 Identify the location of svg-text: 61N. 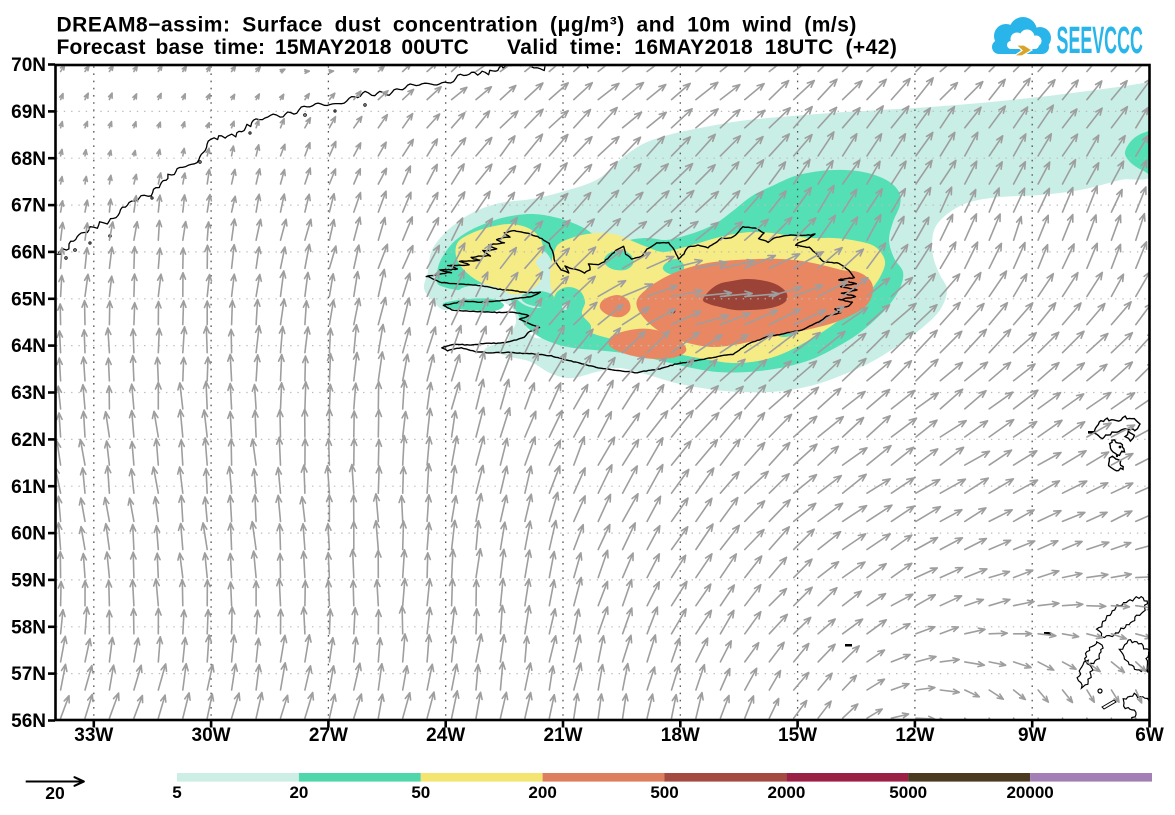
(28, 487).